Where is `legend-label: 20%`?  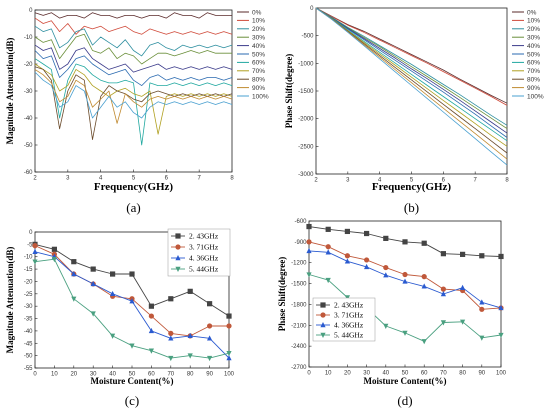 legend-label: 20% is located at coordinates (258, 29).